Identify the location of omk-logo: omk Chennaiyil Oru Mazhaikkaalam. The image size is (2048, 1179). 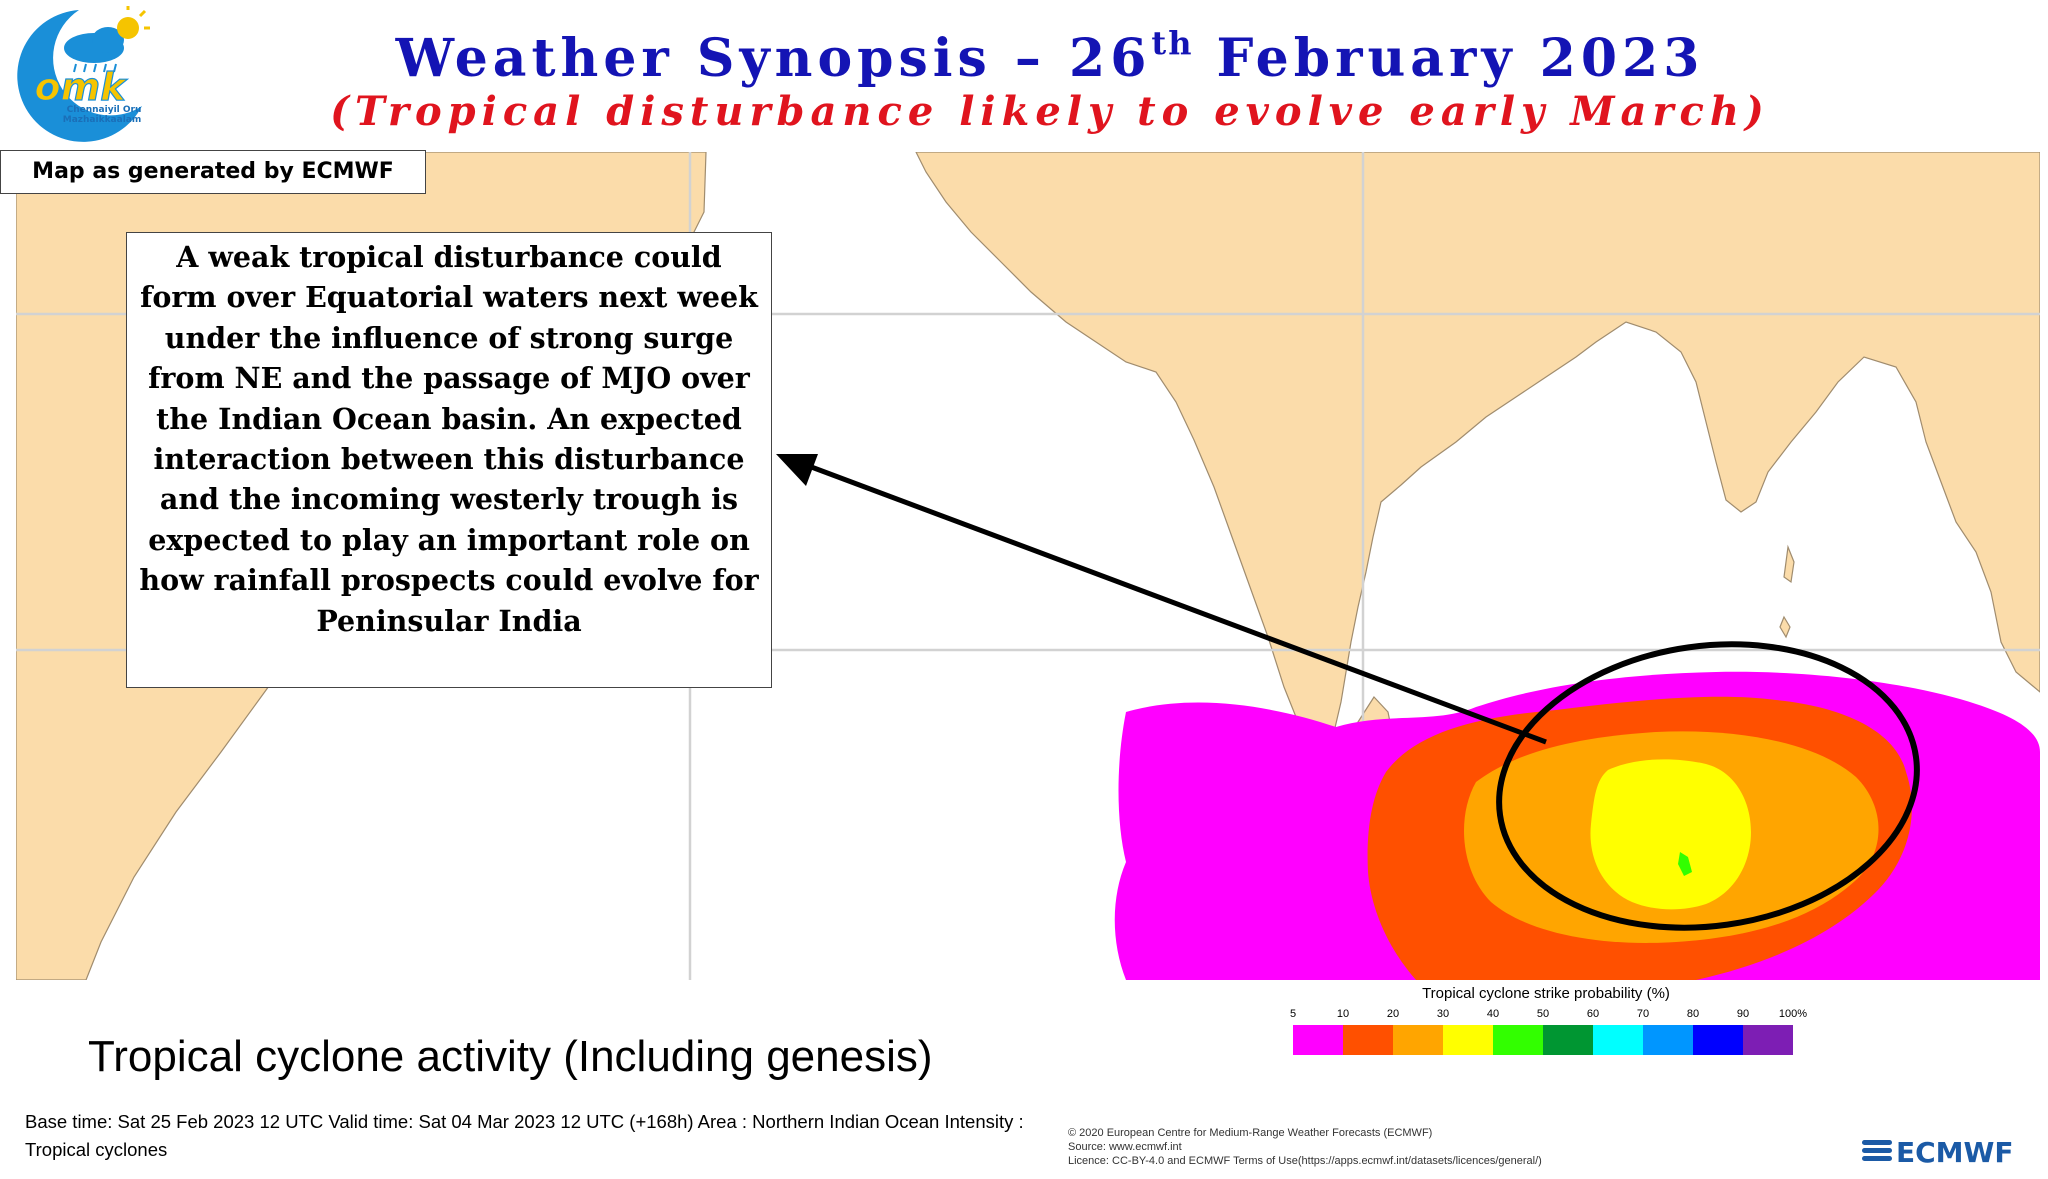
(83, 74).